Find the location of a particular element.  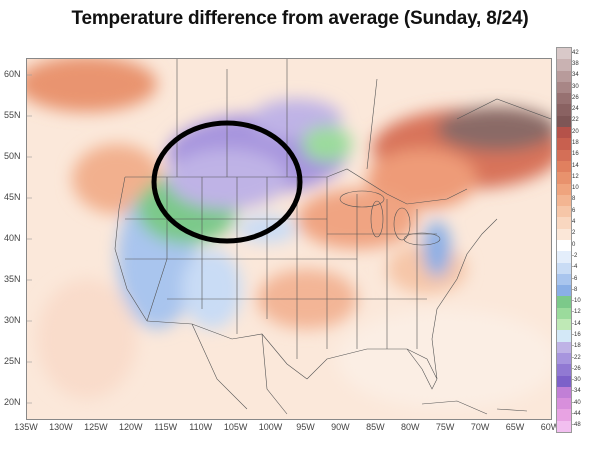

longitude-label: 85W is located at coordinates (375, 427).